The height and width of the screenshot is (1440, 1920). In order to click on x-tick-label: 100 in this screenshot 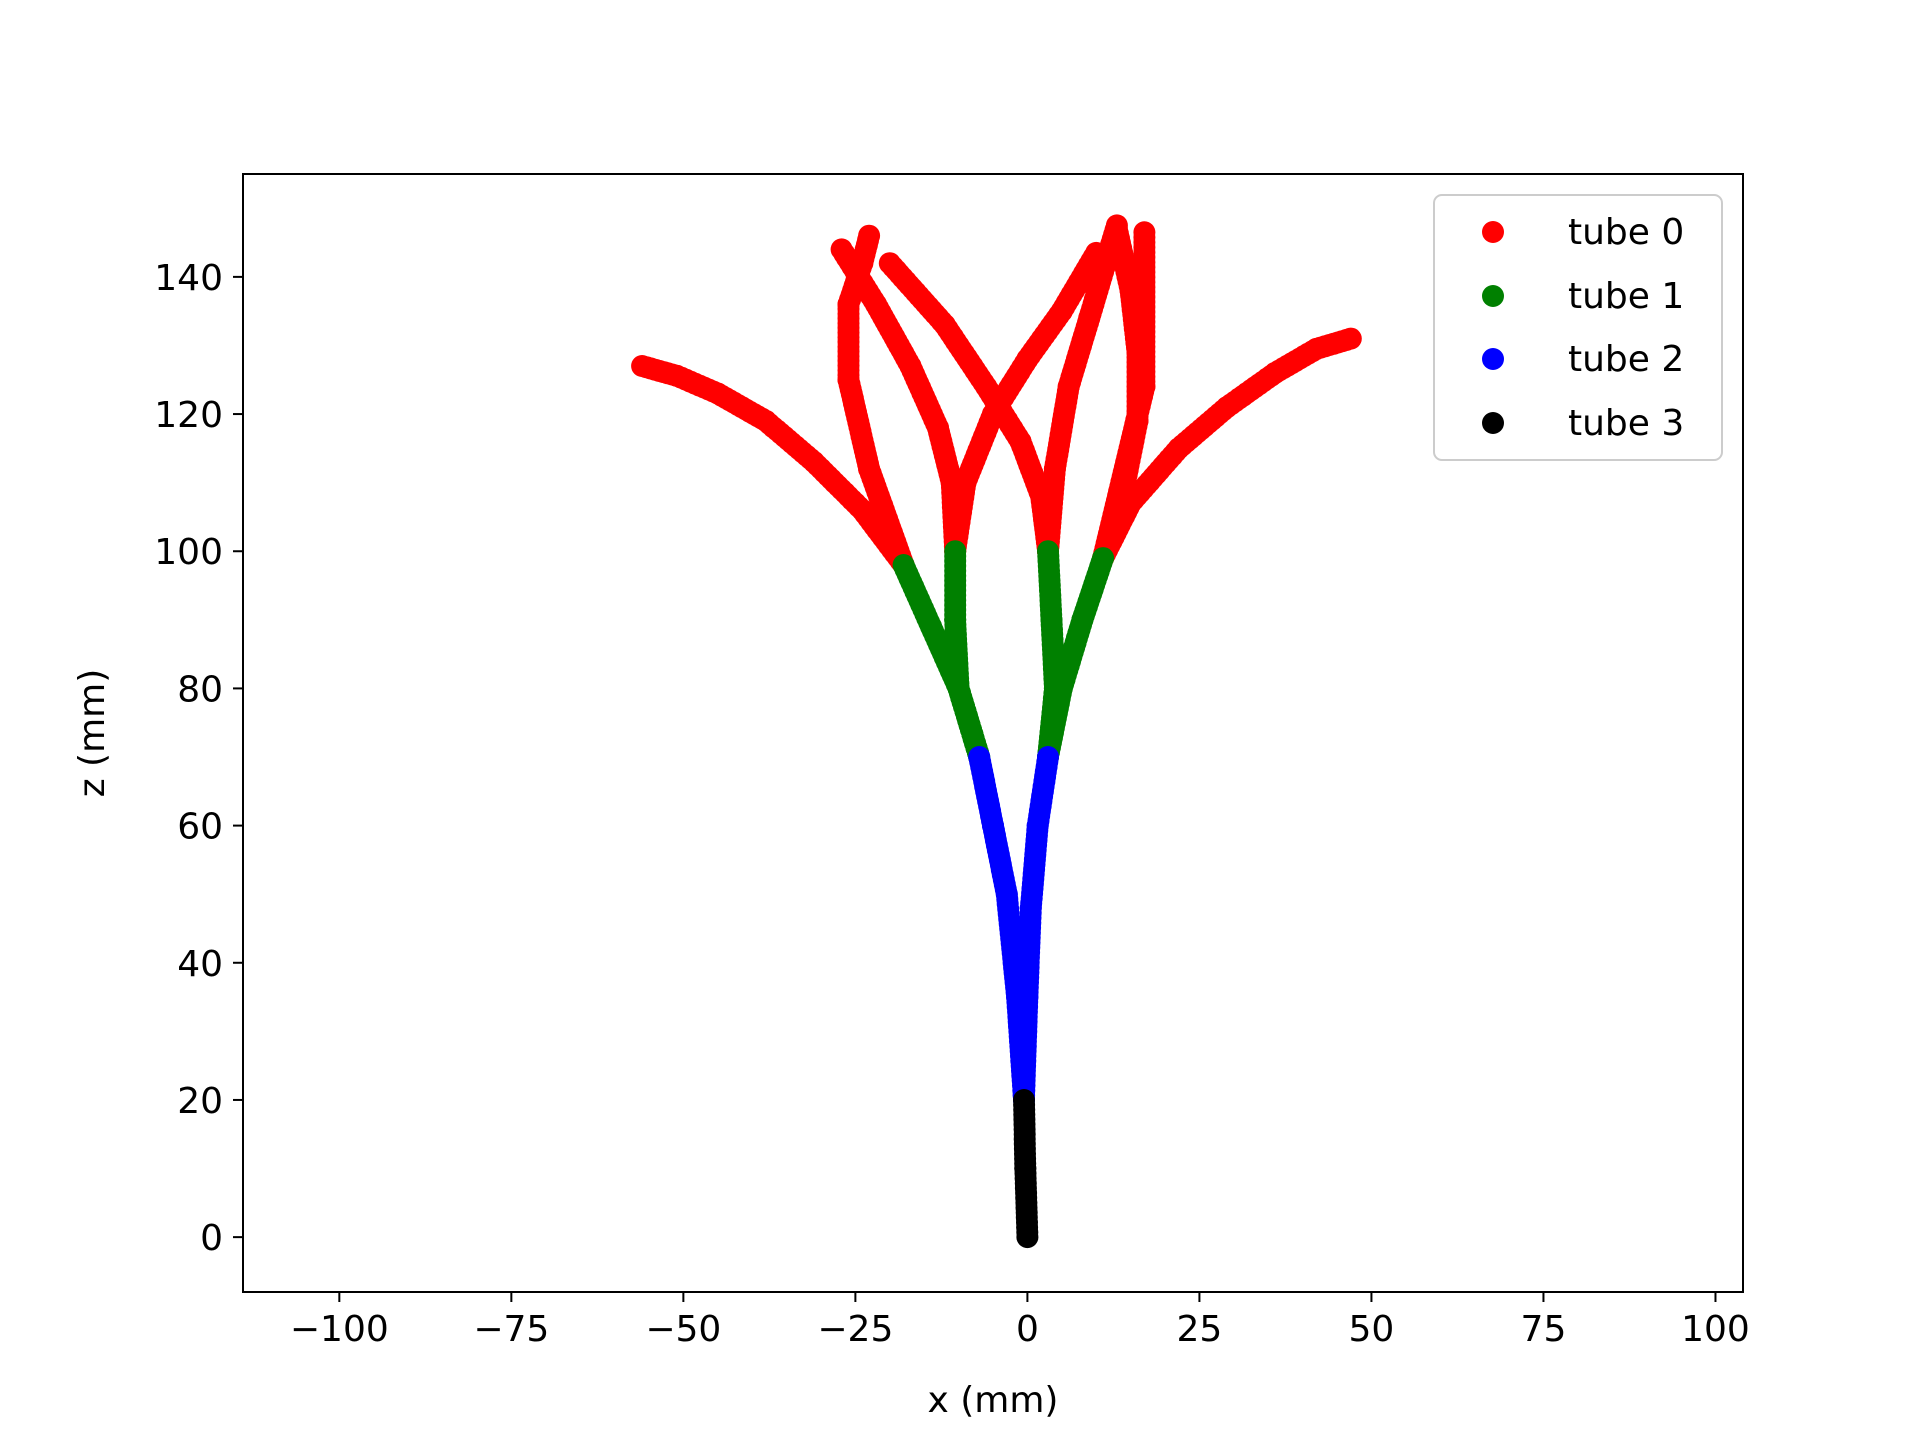, I will do `click(1715, 1329)`.